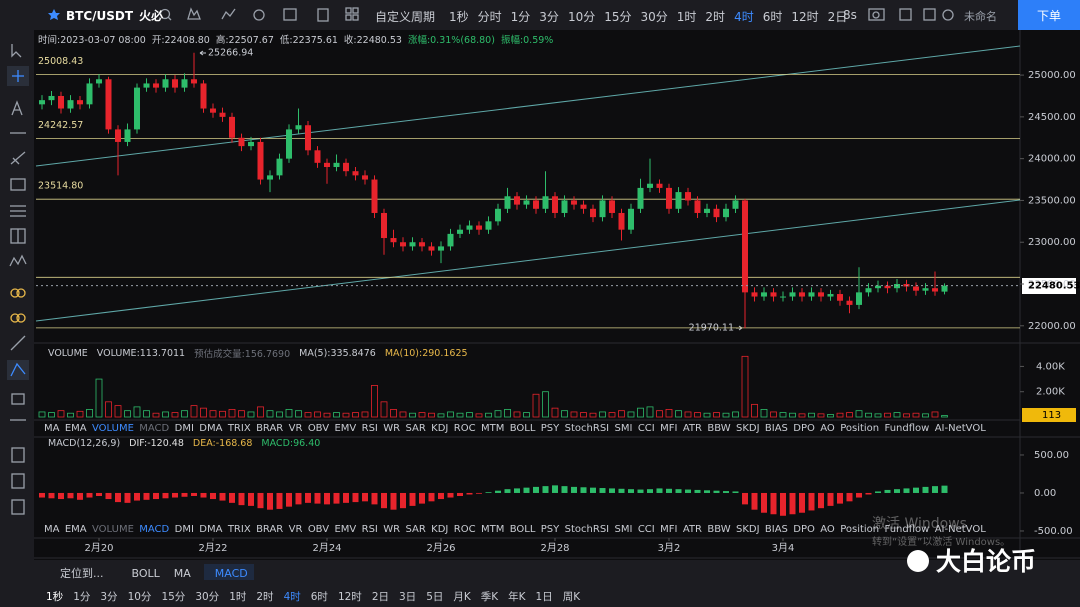  What do you see at coordinates (292, 597) in the screenshot?
I see `bottom-interval: 4时` at bounding box center [292, 597].